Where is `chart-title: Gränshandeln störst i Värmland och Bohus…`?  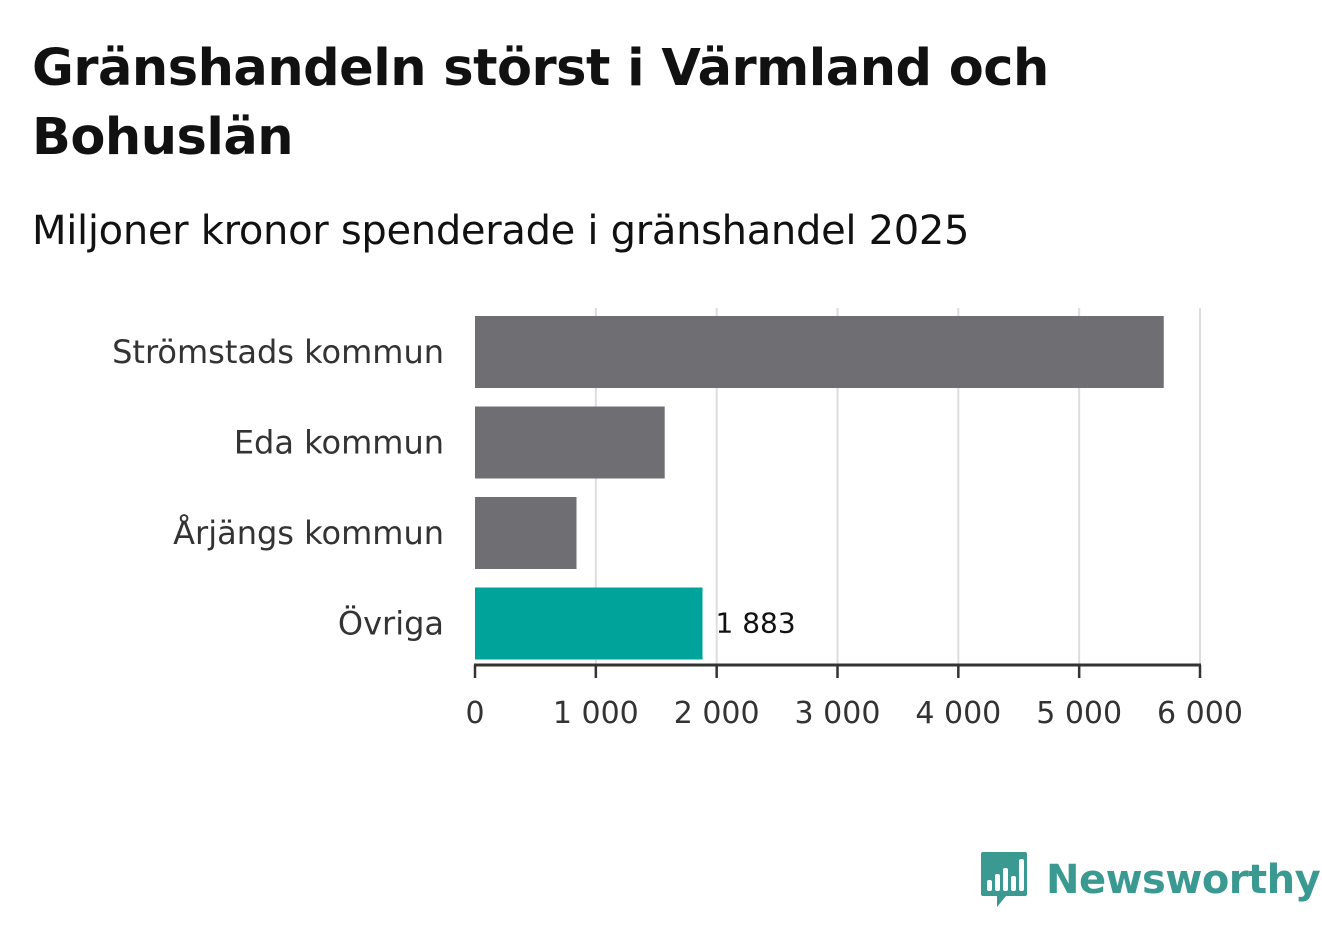 chart-title: Gränshandeln störst i Värmland och Bohus… is located at coordinates (540, 103).